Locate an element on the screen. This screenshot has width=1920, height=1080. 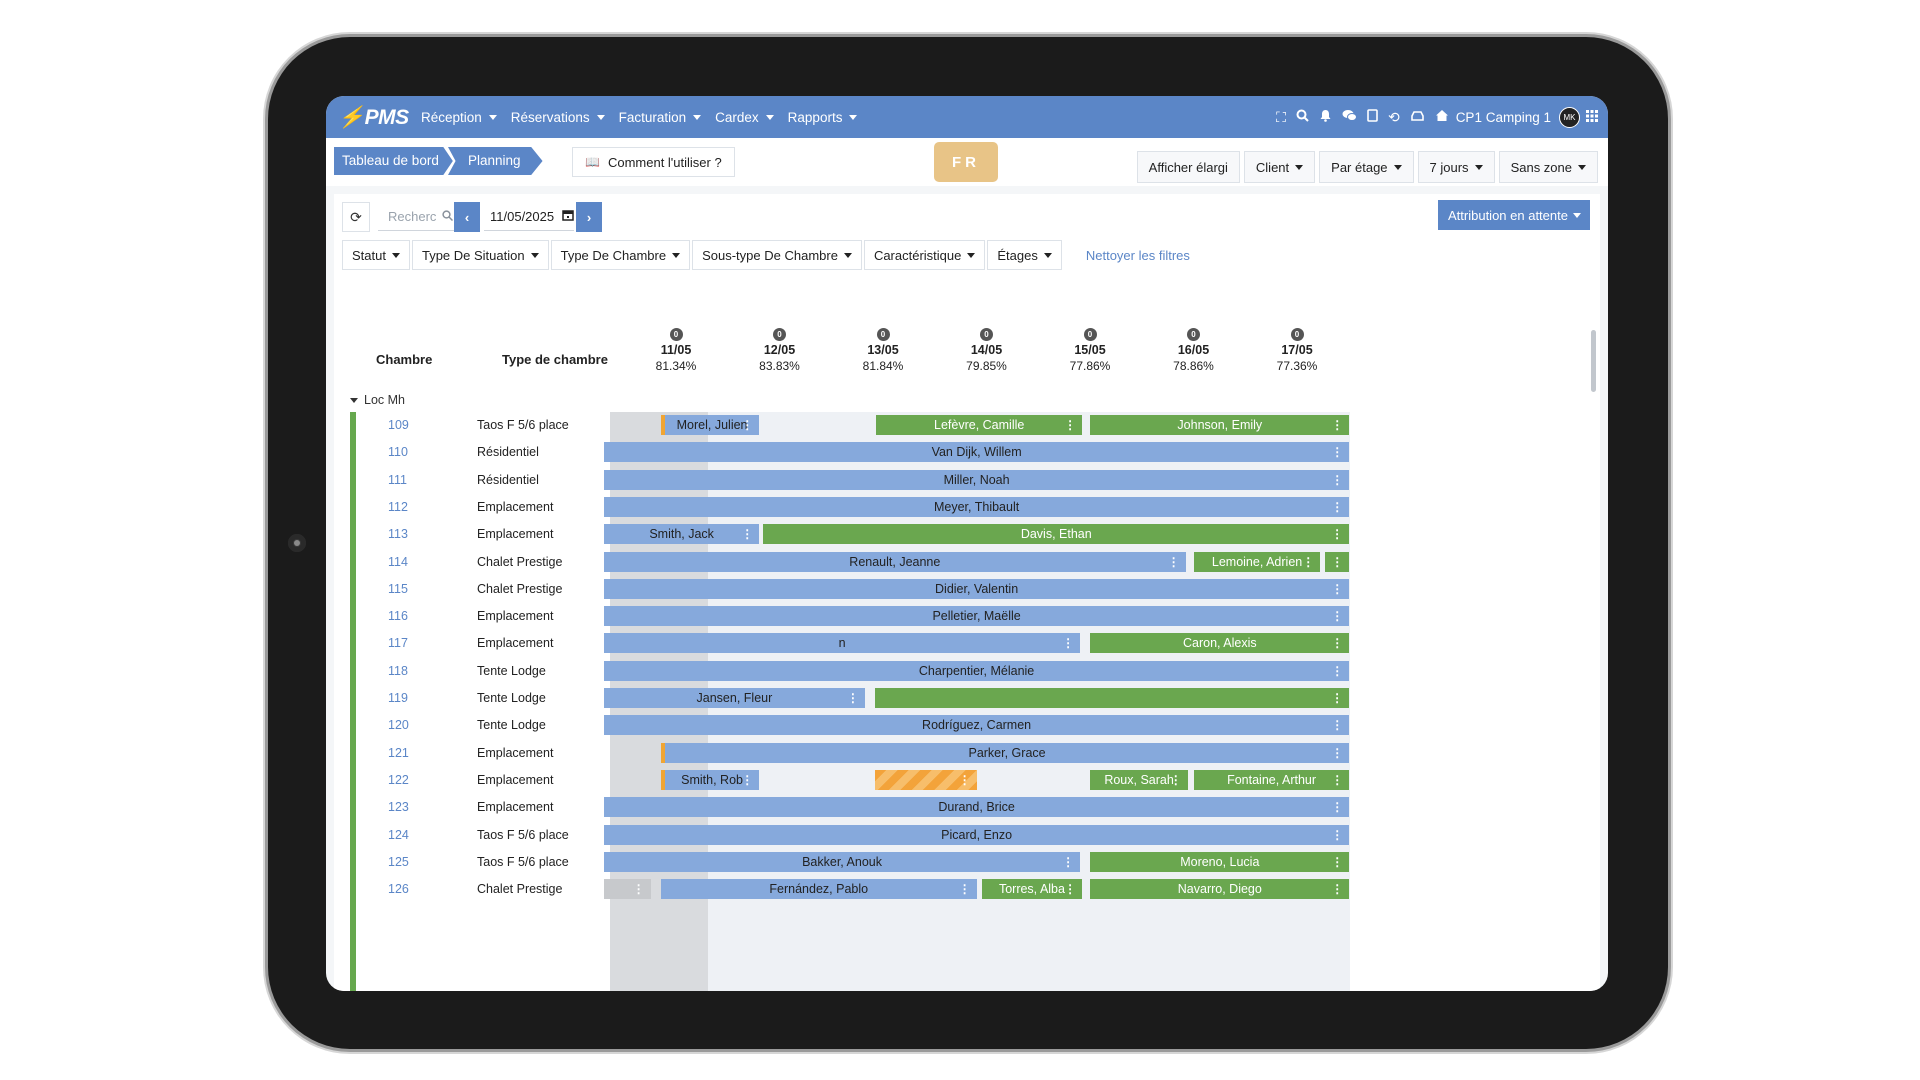
room-number-link: 122 is located at coordinates (398, 779).